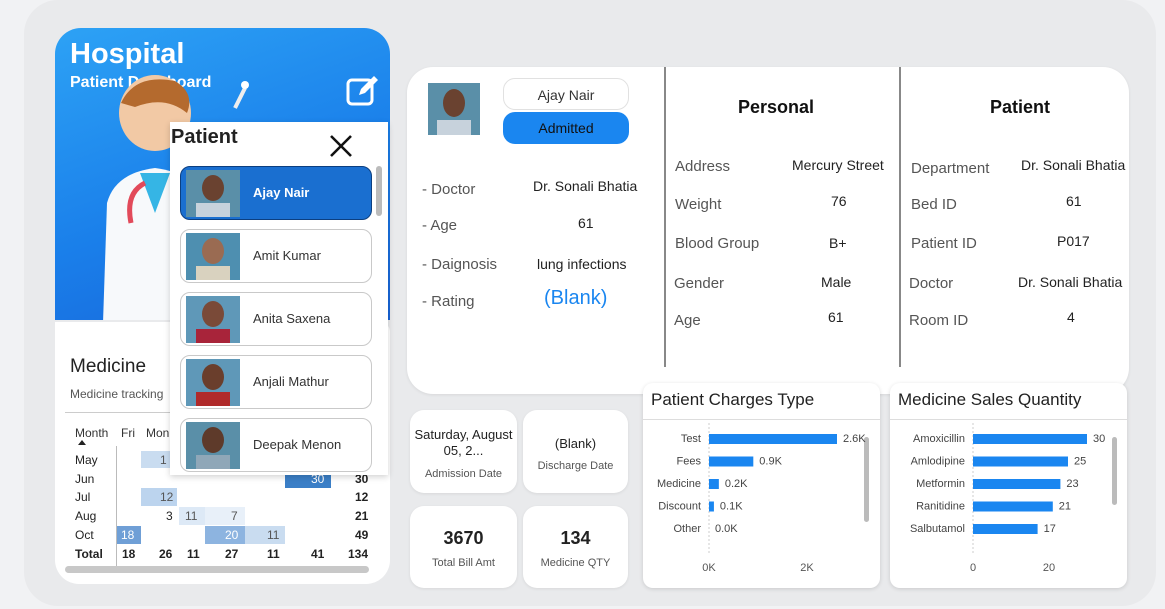 The height and width of the screenshot is (609, 1165). I want to click on total-cell: 134, so click(358, 554).